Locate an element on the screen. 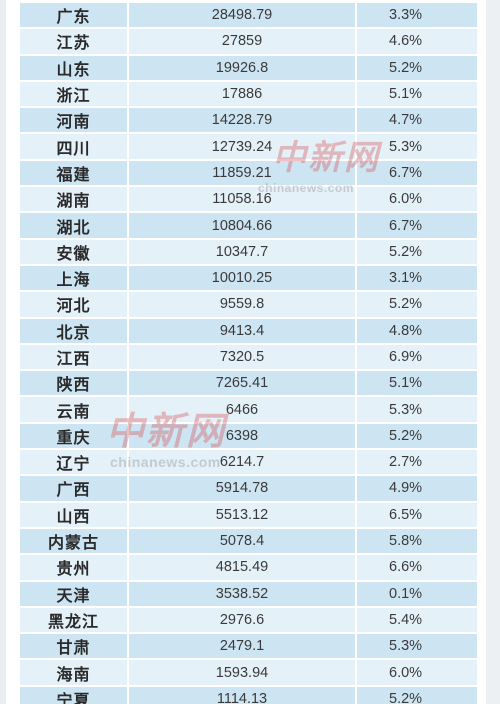 This screenshot has width=500, height=704. value-cell: 11859.21 is located at coordinates (242, 173).